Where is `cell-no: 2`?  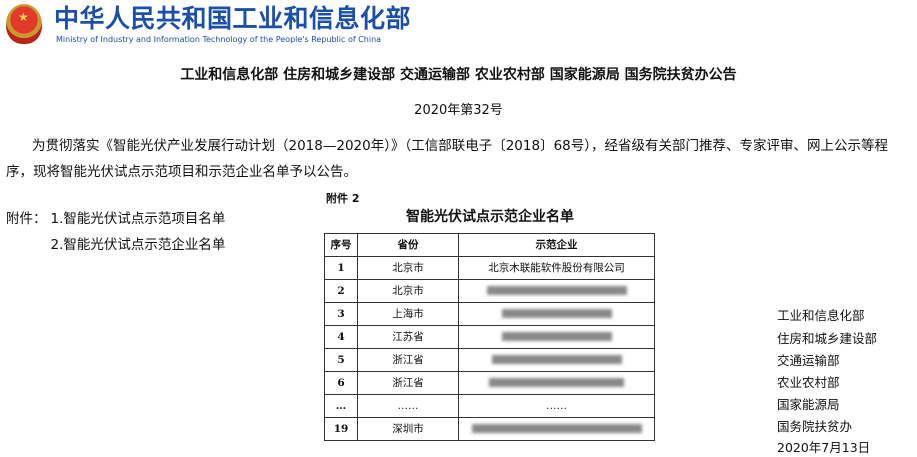 cell-no: 2 is located at coordinates (341, 291).